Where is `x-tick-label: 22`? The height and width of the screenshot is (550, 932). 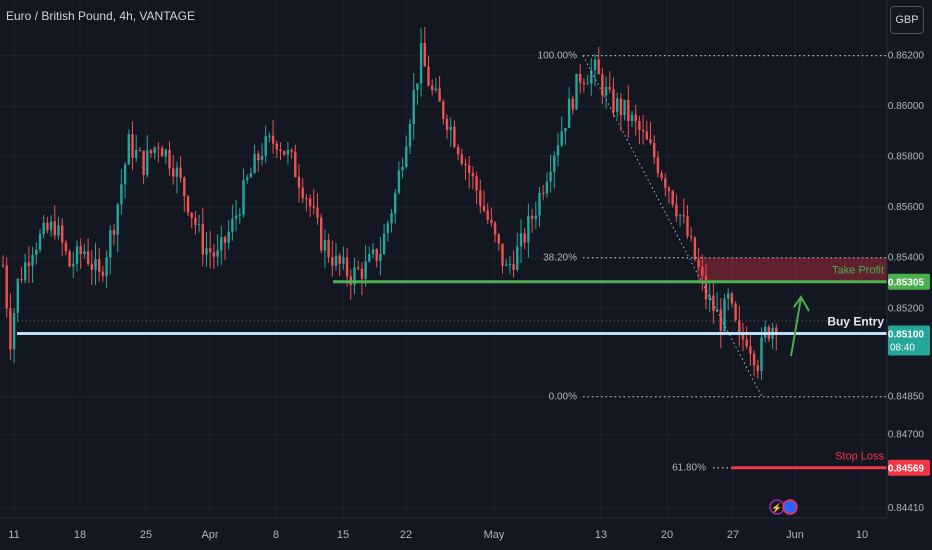 x-tick-label: 22 is located at coordinates (406, 535).